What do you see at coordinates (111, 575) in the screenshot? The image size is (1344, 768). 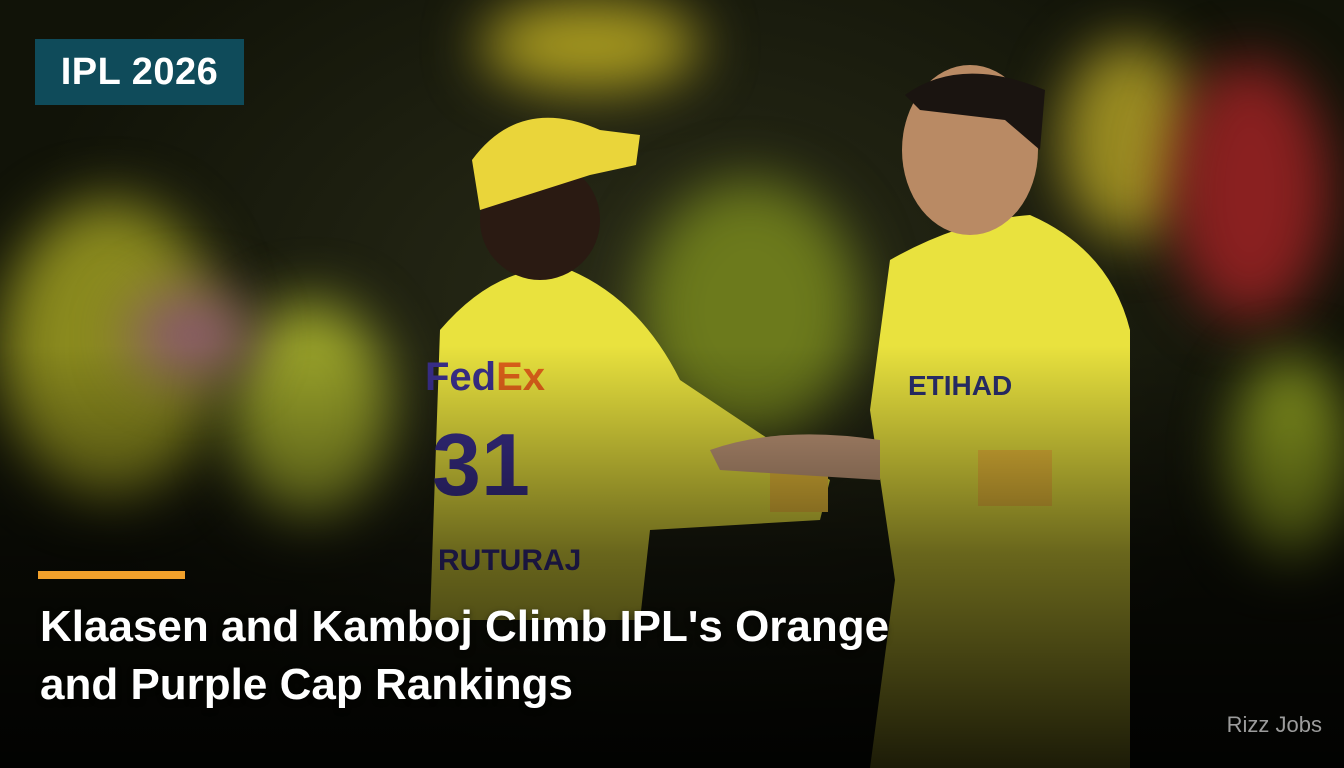 I see `accent-bar` at bounding box center [111, 575].